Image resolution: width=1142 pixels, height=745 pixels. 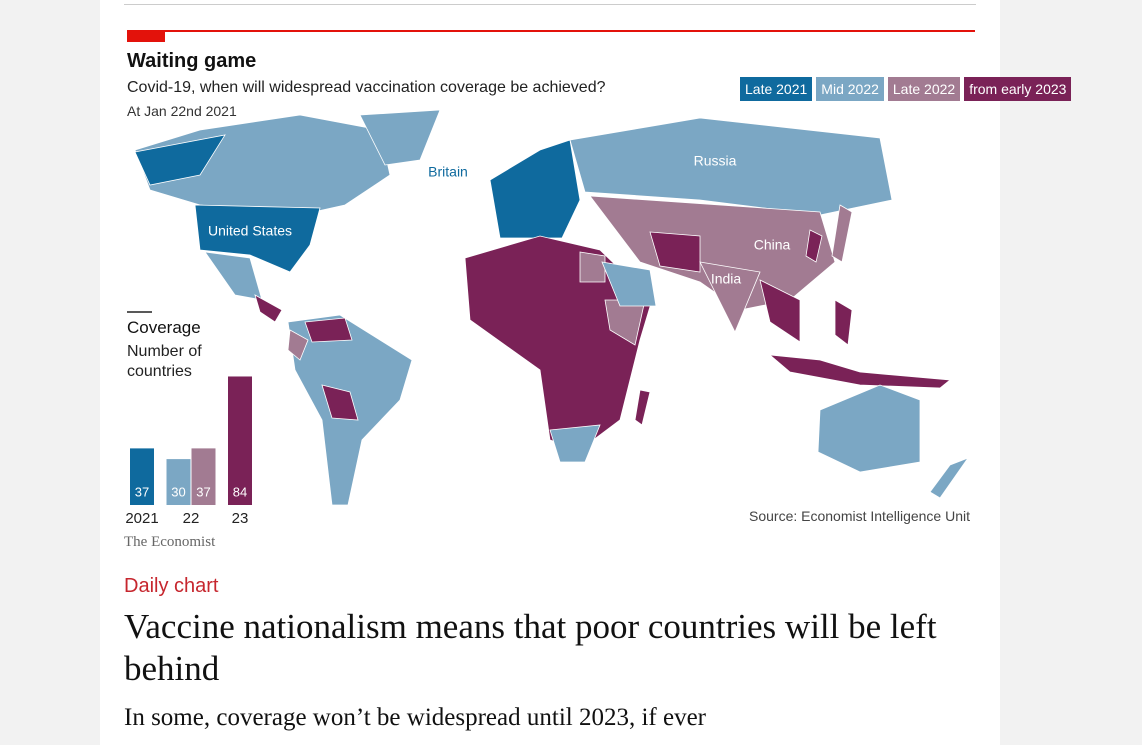 I want to click on southeast-asia, so click(x=780, y=311).